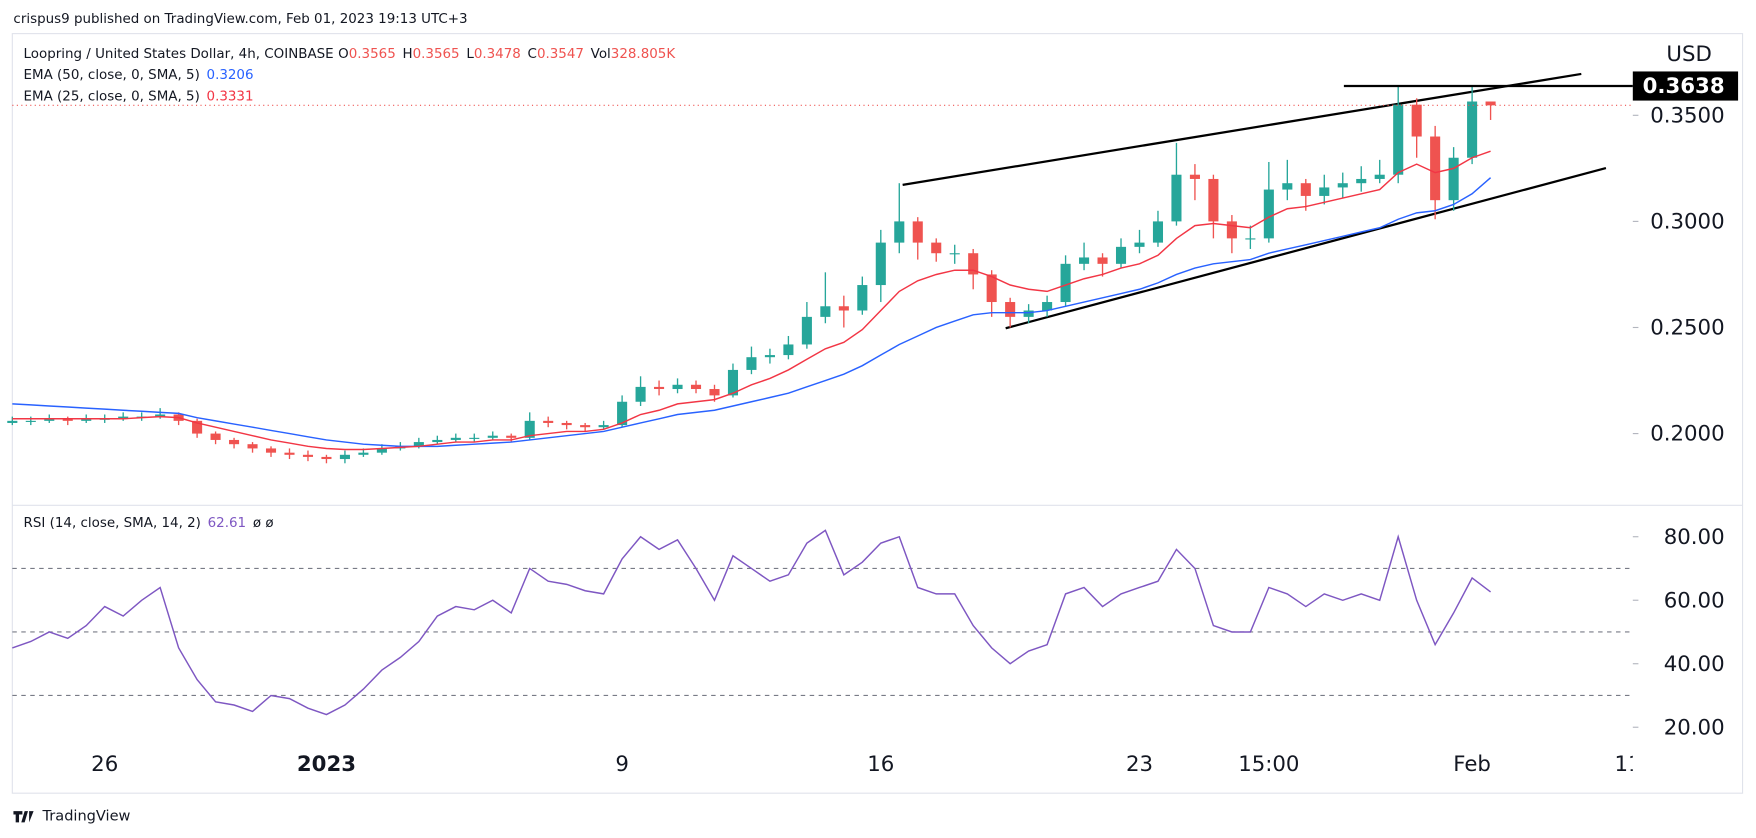 Image resolution: width=1756 pixels, height=838 pixels. I want to click on x-tick-label: 26, so click(104, 764).